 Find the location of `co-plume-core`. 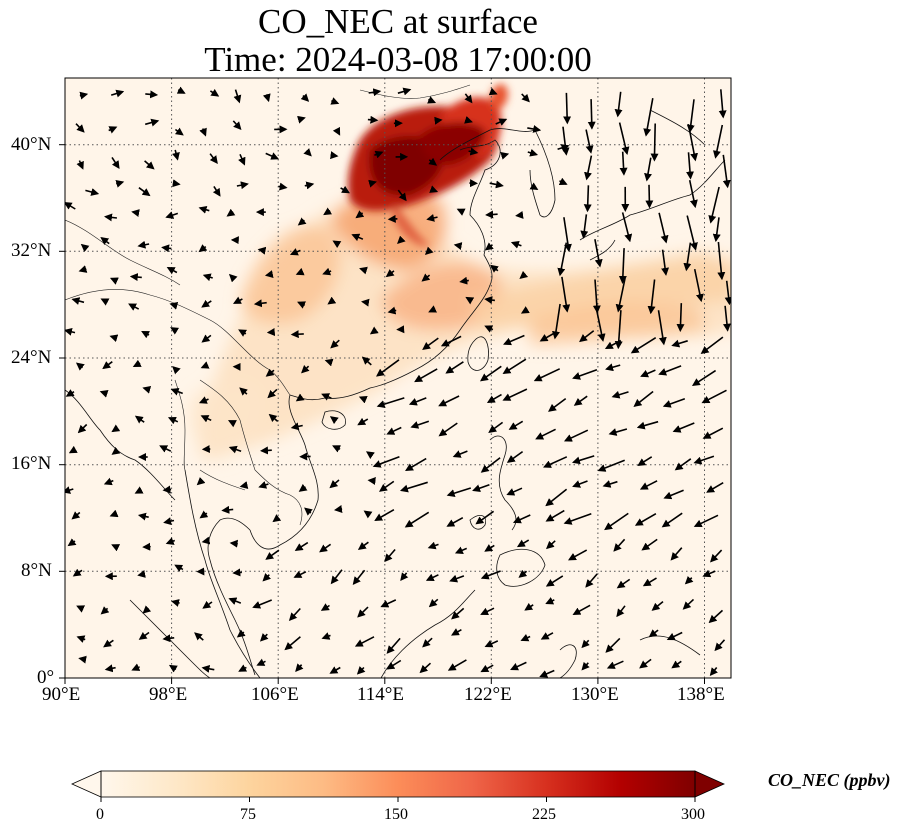

co-plume-core is located at coordinates (428, 165).